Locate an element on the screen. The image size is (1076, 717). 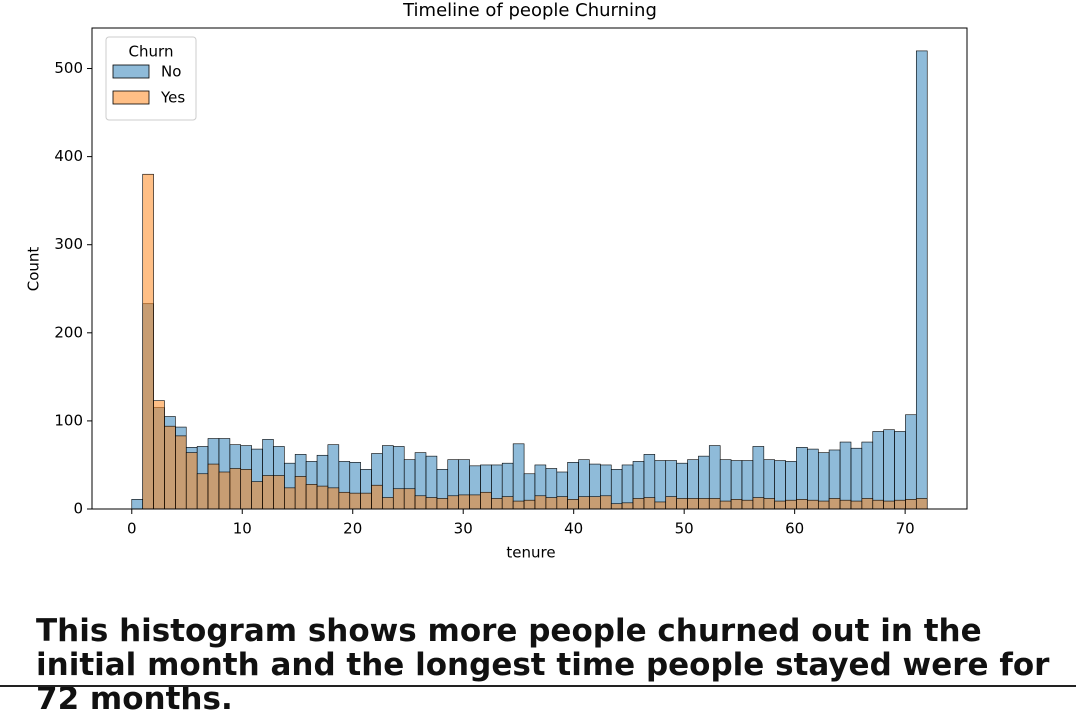
x-tick-label: 0 is located at coordinates (132, 529).